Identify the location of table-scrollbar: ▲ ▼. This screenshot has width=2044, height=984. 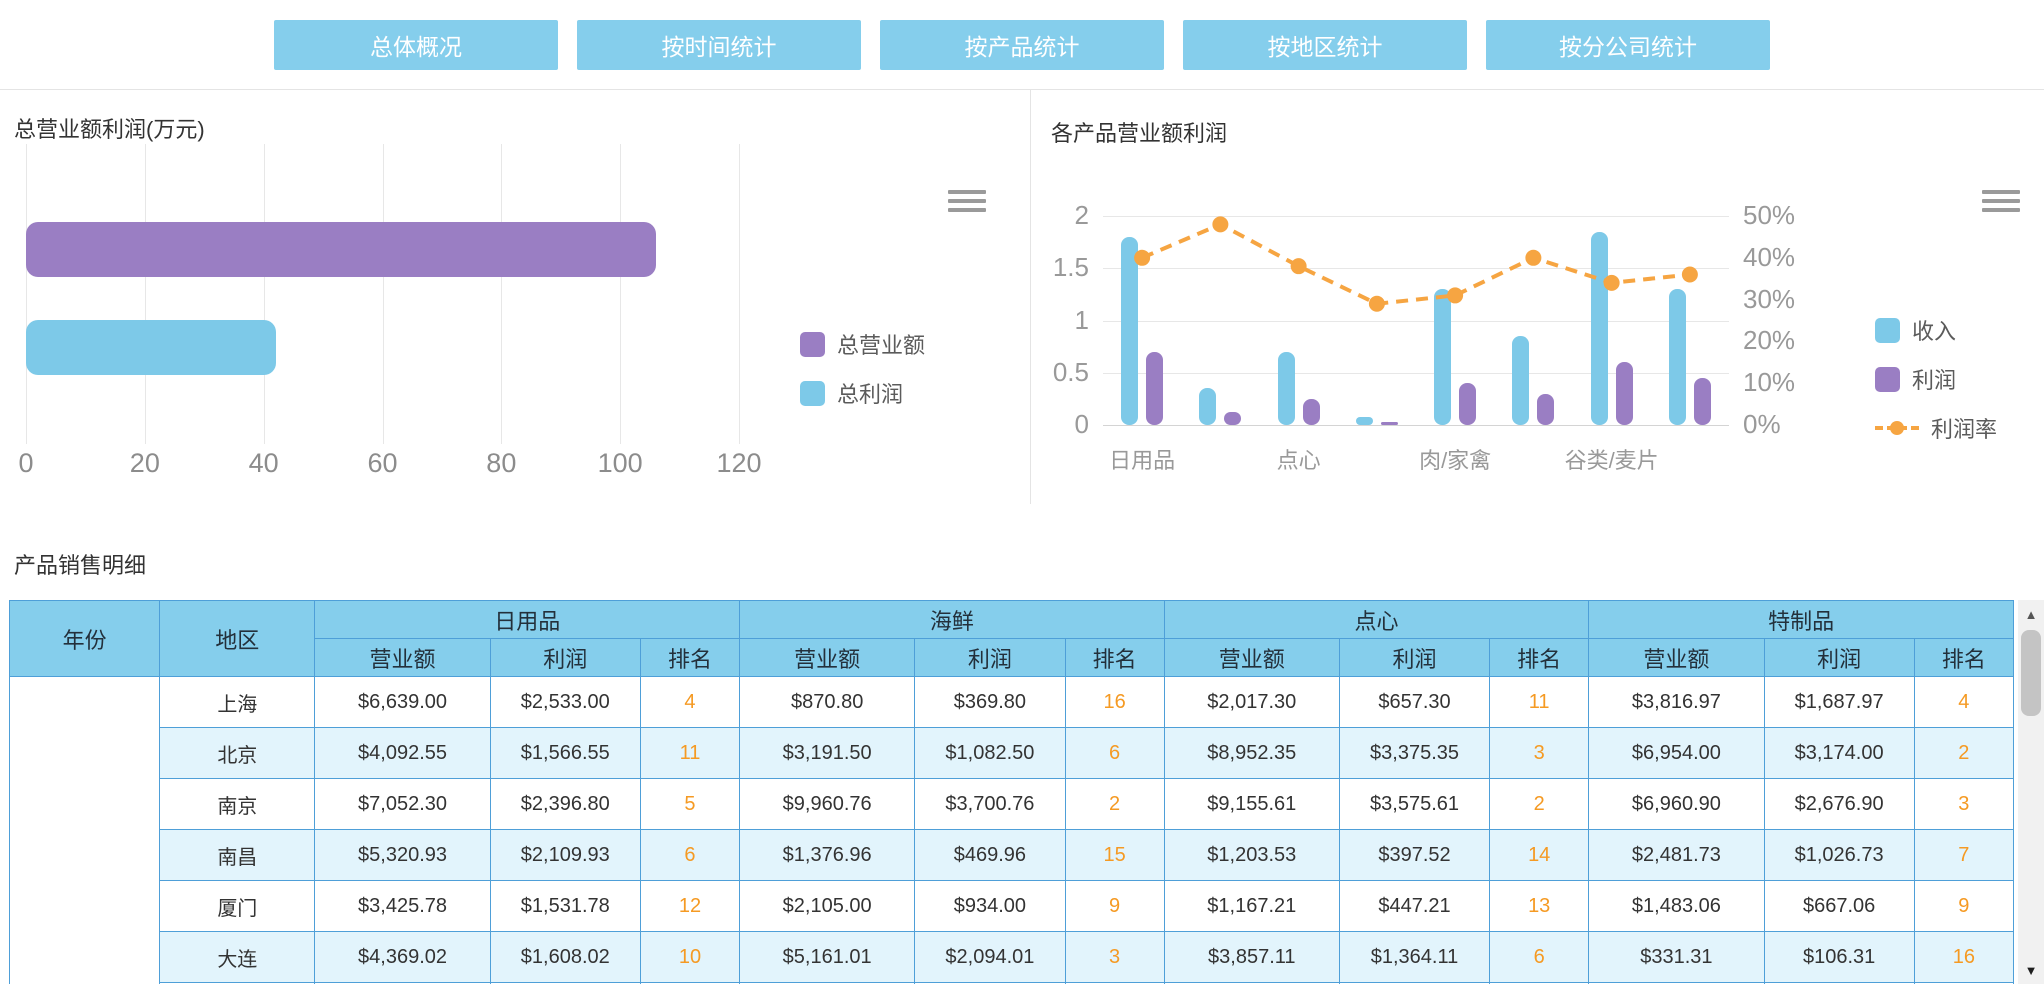
(2031, 792).